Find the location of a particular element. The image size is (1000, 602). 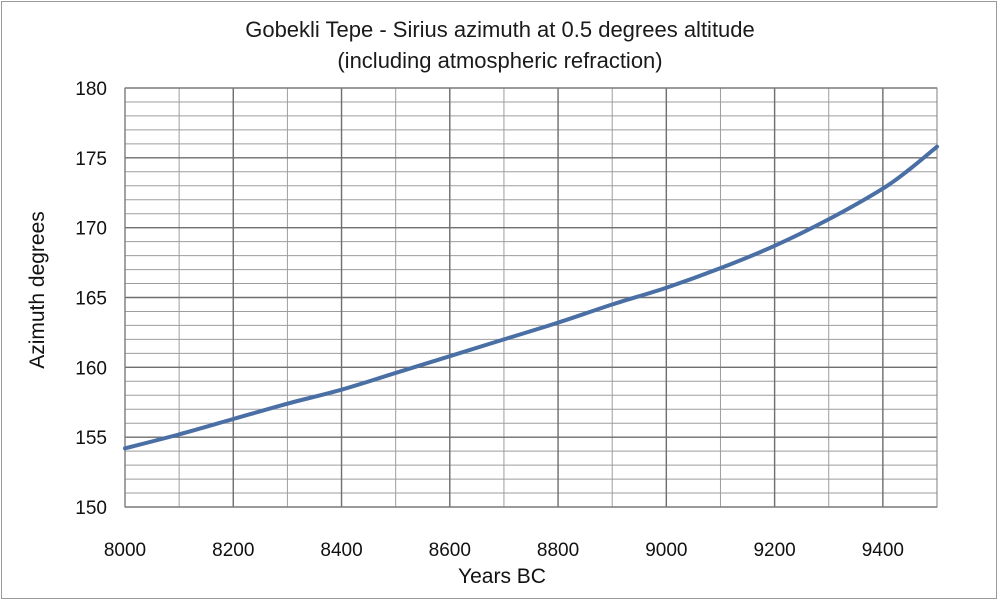

x-tick-label: 9000 is located at coordinates (666, 550).